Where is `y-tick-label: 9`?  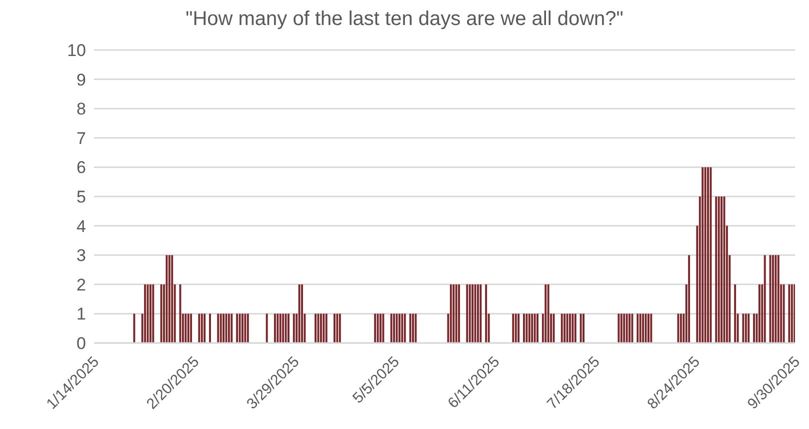
y-tick-label: 9 is located at coordinates (81, 80).